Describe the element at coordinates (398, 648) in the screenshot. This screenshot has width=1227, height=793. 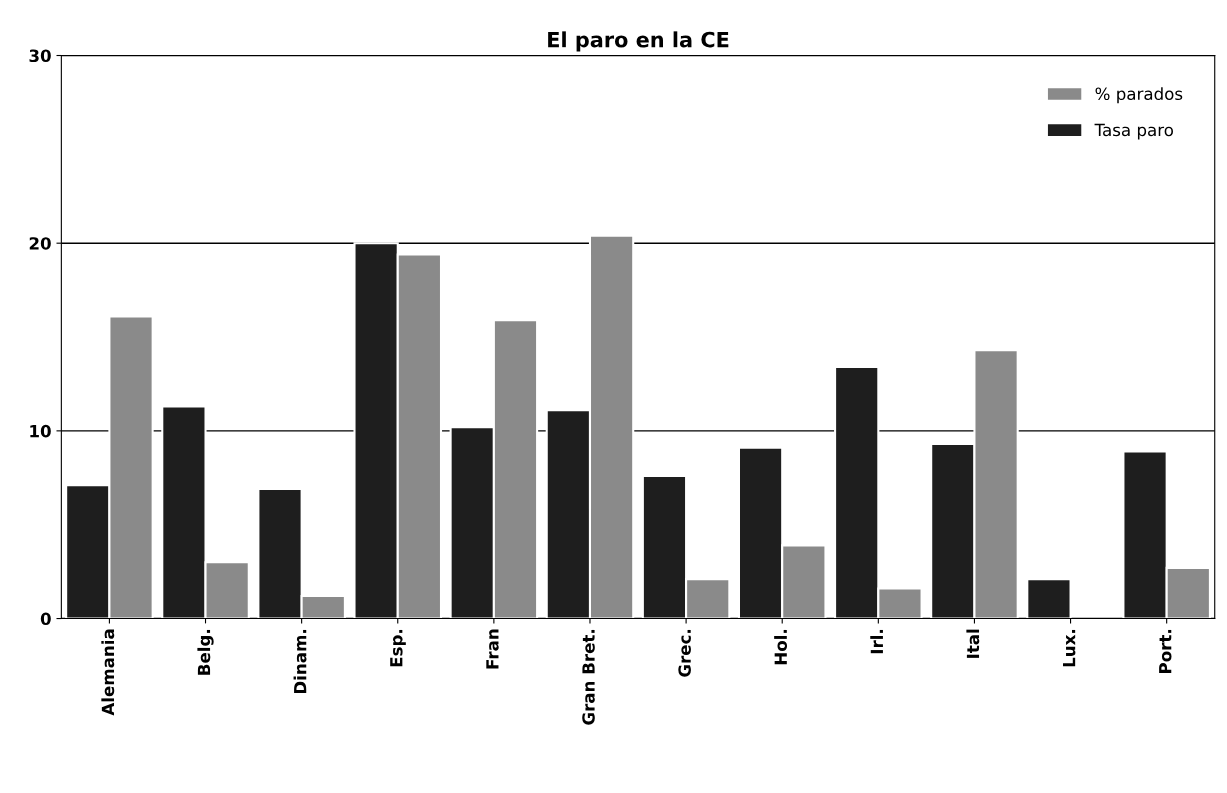
I see `x-tick-label: Esp.` at that location.